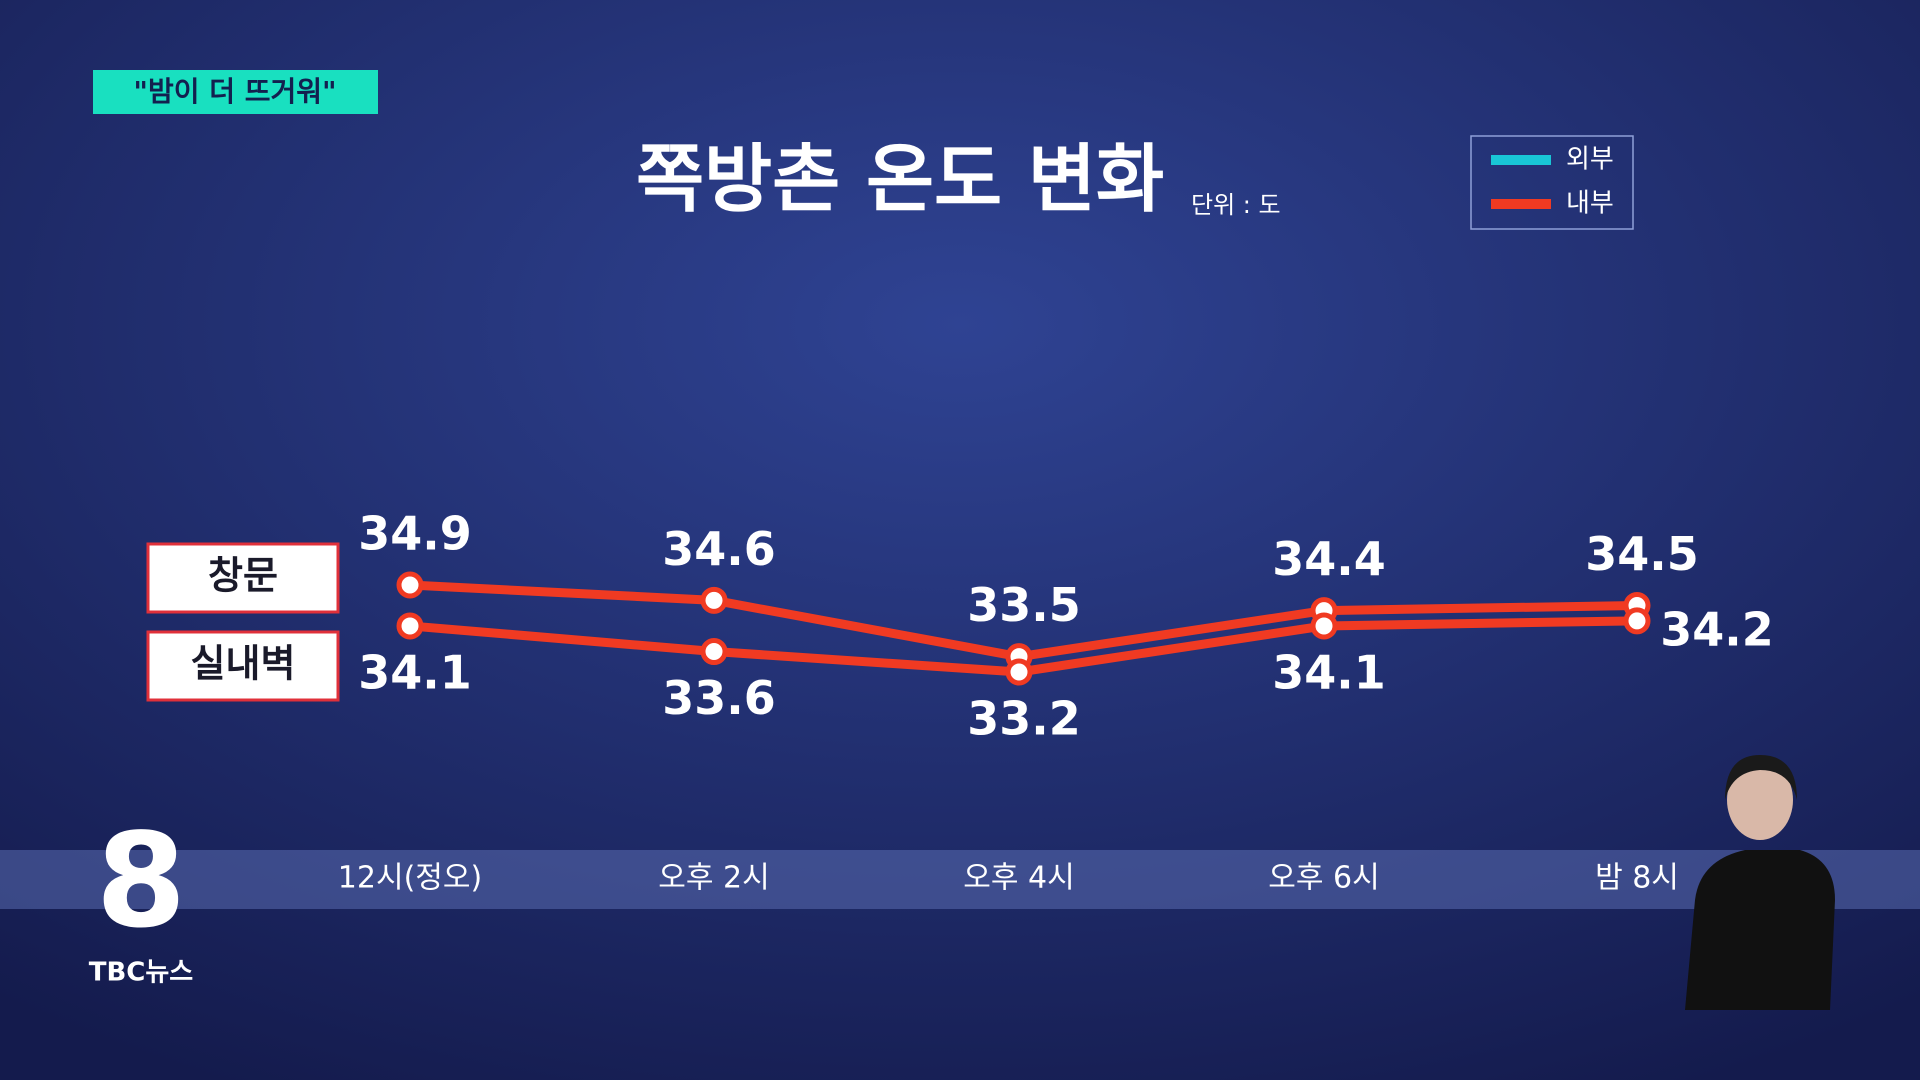 The height and width of the screenshot is (1080, 1920). Describe the element at coordinates (713, 878) in the screenshot. I see `x-tick-label: 오후 2시` at that location.